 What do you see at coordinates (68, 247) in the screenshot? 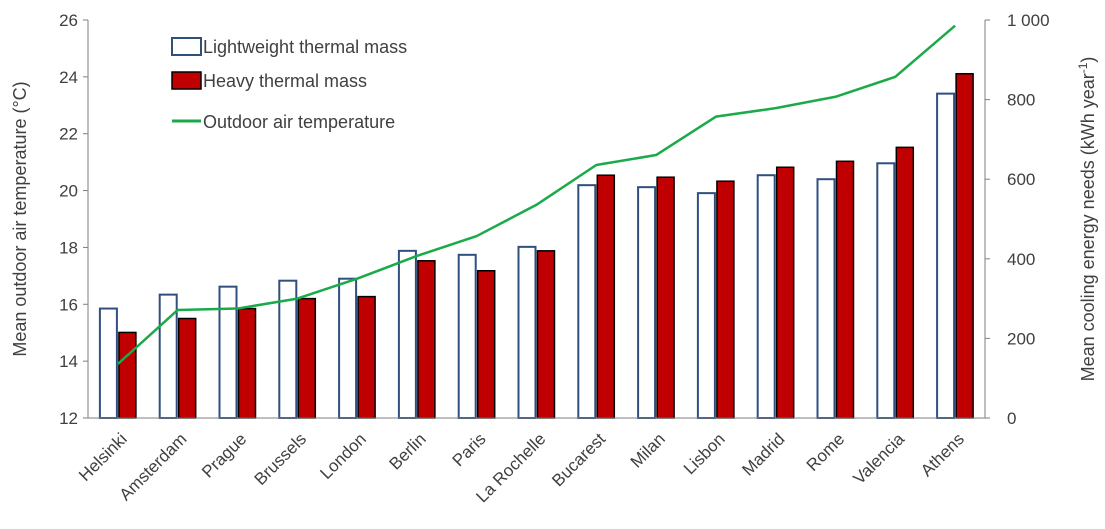
I see `left-y-tick-label: 18` at bounding box center [68, 247].